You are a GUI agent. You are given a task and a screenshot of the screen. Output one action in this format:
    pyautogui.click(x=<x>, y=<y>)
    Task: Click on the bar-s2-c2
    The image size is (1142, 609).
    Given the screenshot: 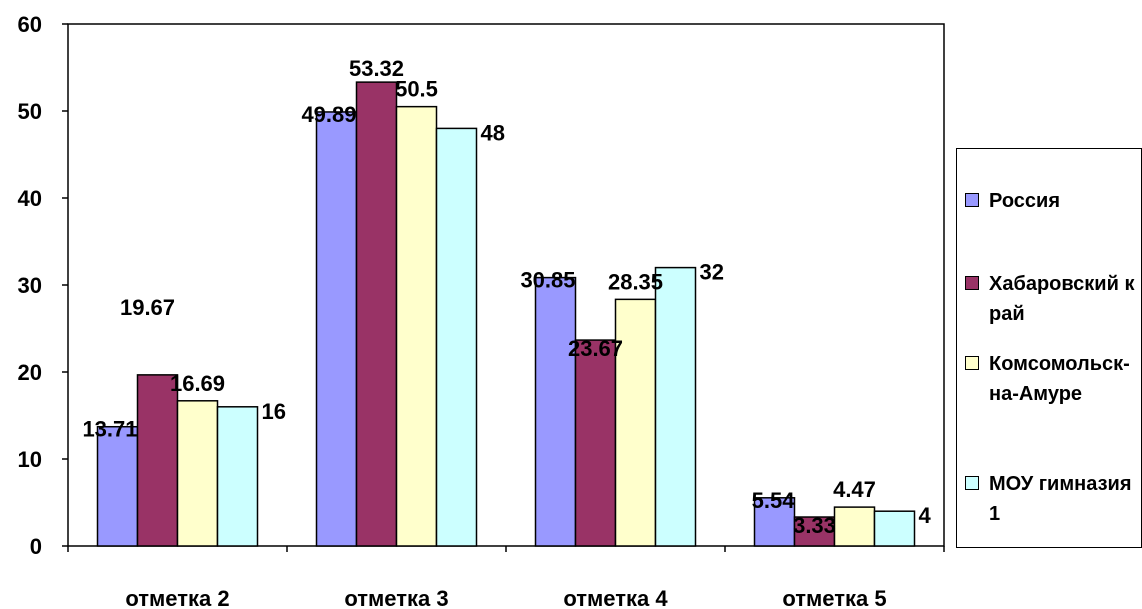 What is the action you would take?
    pyautogui.click(x=635, y=422)
    